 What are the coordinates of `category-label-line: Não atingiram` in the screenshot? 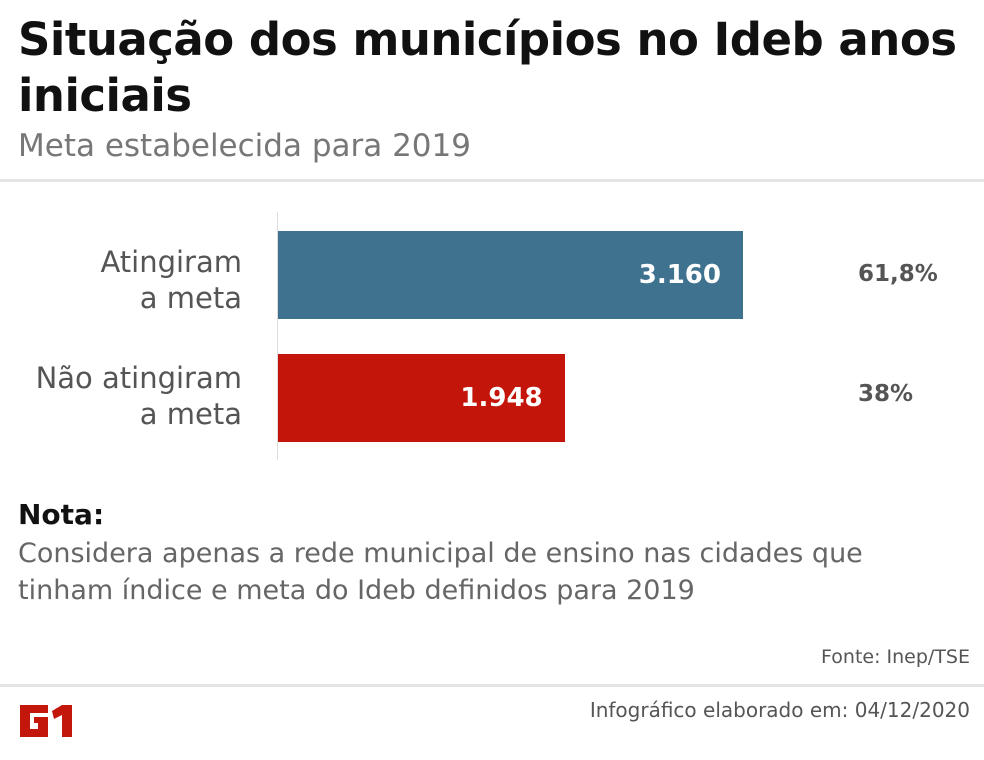 It's located at (138, 378).